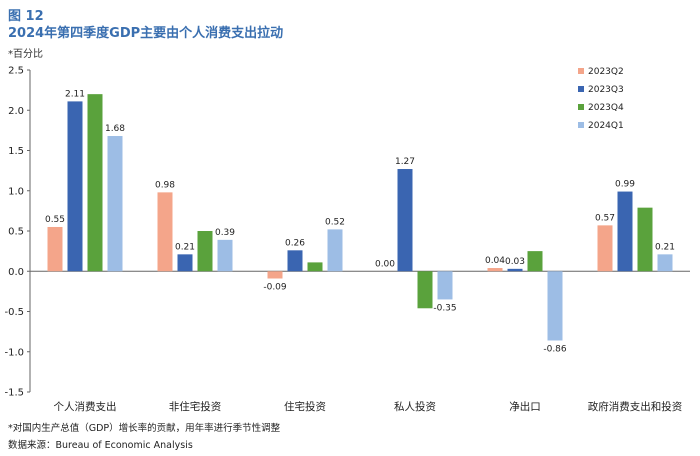 The image size is (700, 456). Describe the element at coordinates (555, 349) in the screenshot. I see `data-label: -0.86` at that location.